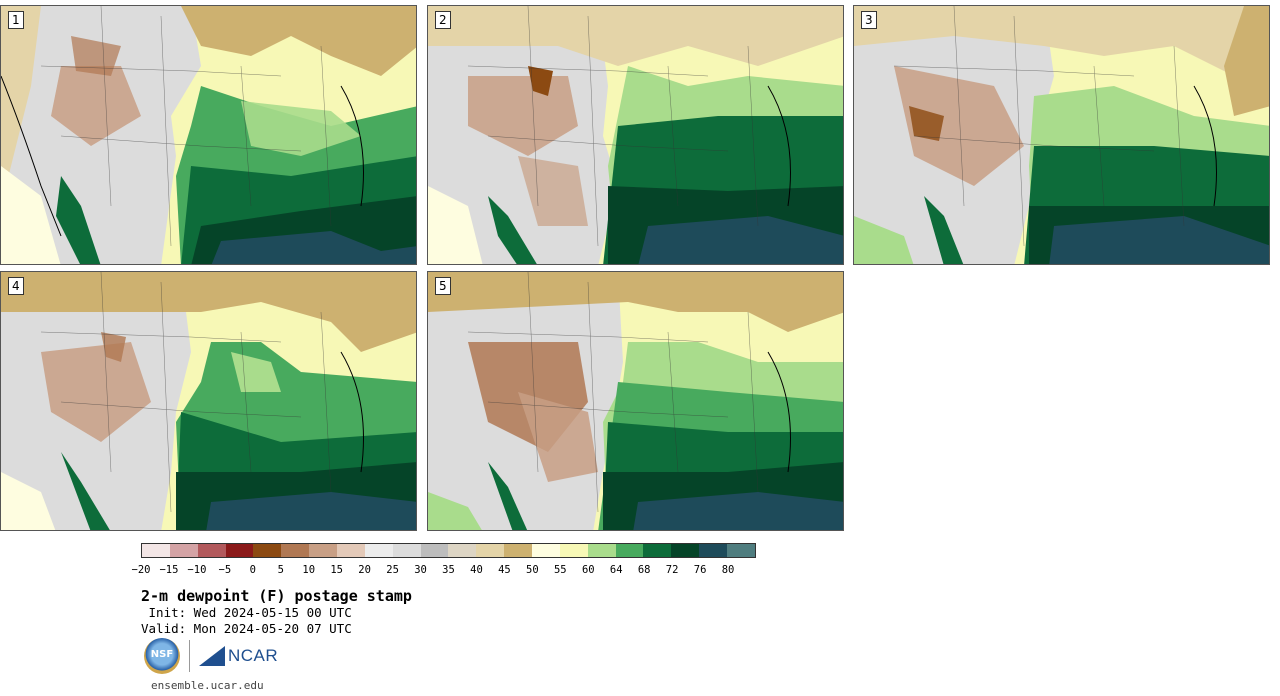  I want to click on logos: NSF NCAR, so click(211, 656).